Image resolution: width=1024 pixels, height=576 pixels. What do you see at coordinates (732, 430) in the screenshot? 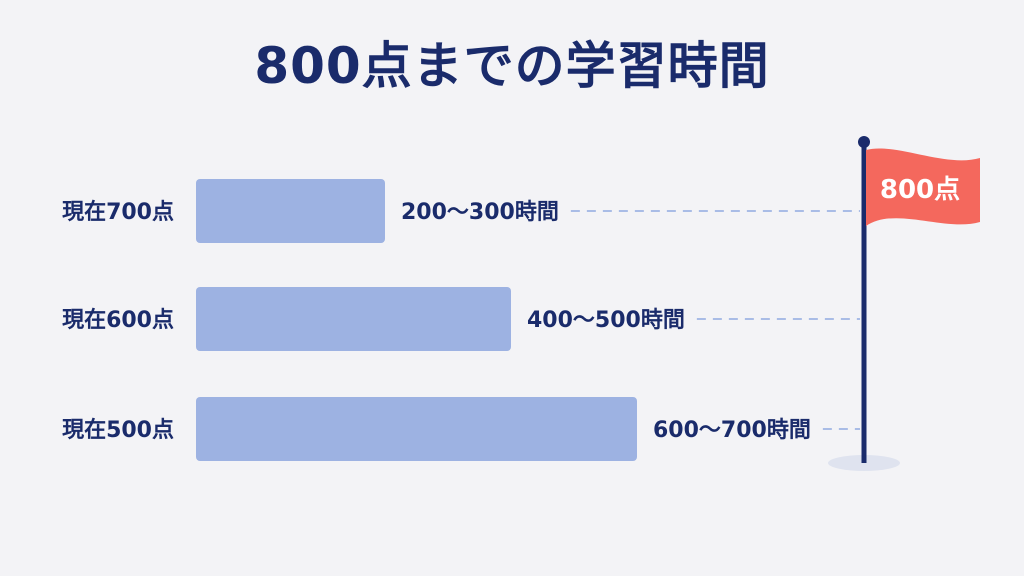
I see `value-label-3: 600〜700時間` at bounding box center [732, 430].